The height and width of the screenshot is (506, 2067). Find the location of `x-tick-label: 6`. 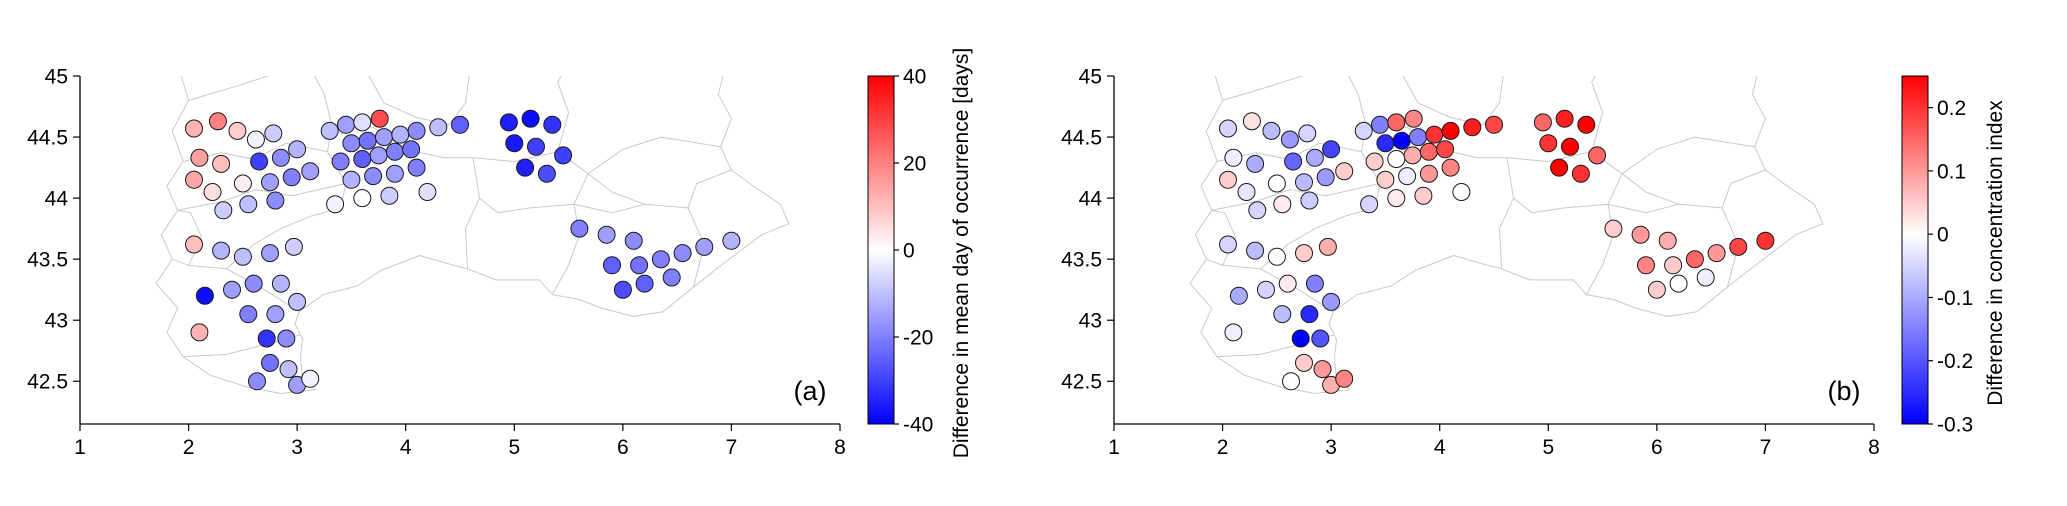

x-tick-label: 6 is located at coordinates (623, 447).